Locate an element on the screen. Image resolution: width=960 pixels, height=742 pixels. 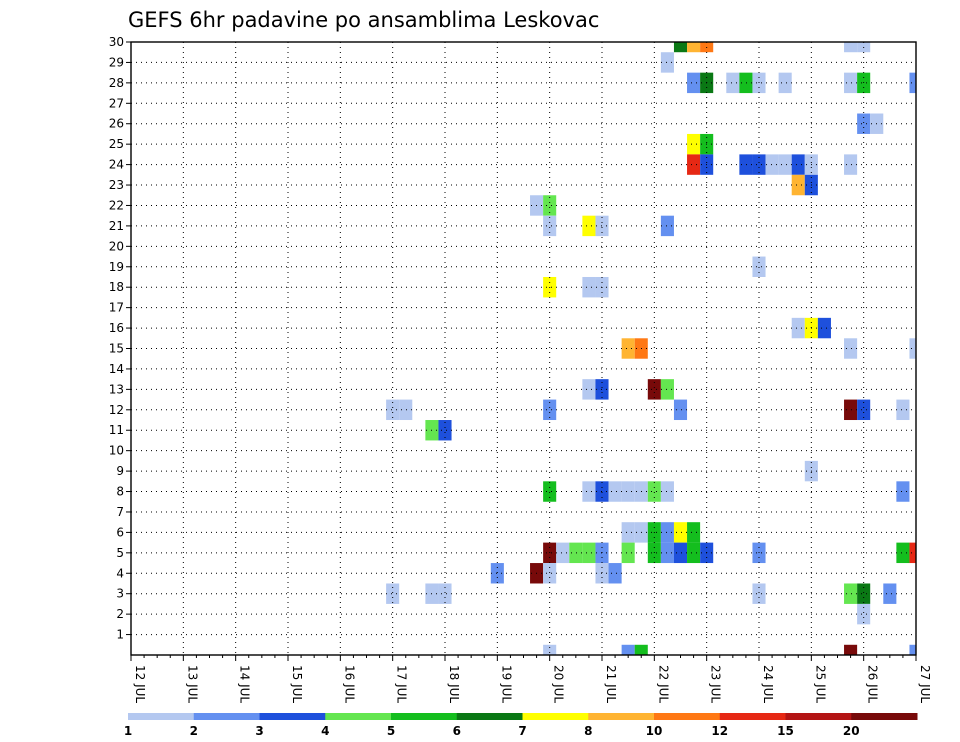
x-tick-label: 25 JUL is located at coordinates (820, 684).